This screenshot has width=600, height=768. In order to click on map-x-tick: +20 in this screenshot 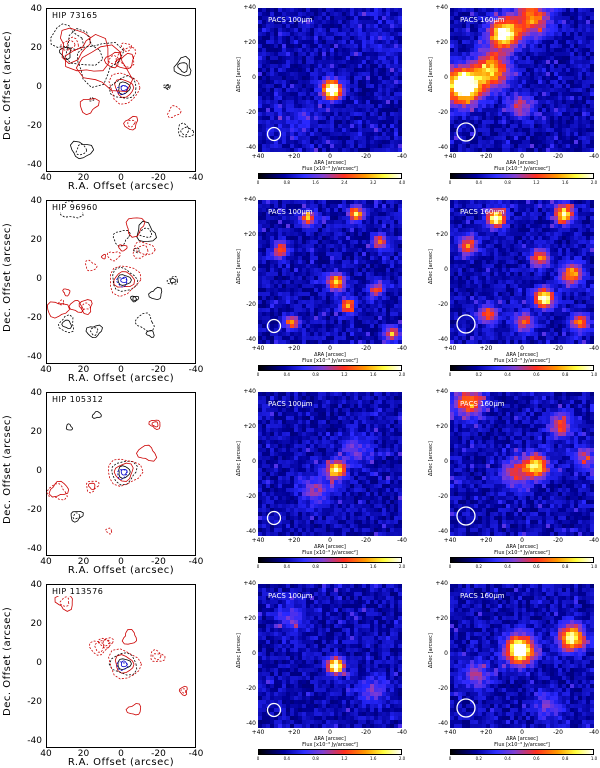, I will do `click(294, 540)`.